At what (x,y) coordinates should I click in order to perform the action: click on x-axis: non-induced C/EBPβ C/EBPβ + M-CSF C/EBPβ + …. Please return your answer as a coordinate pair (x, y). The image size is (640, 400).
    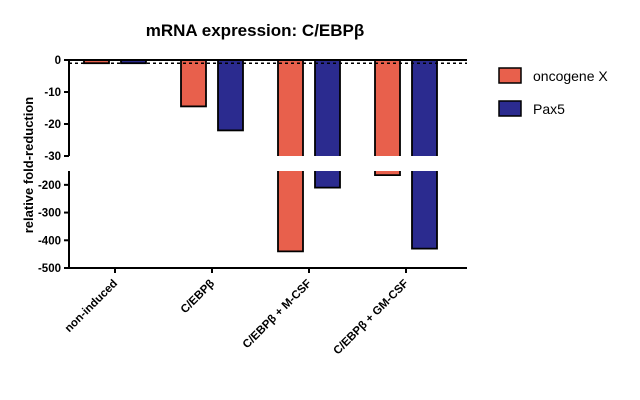
    Looking at the image, I should click on (265, 312).